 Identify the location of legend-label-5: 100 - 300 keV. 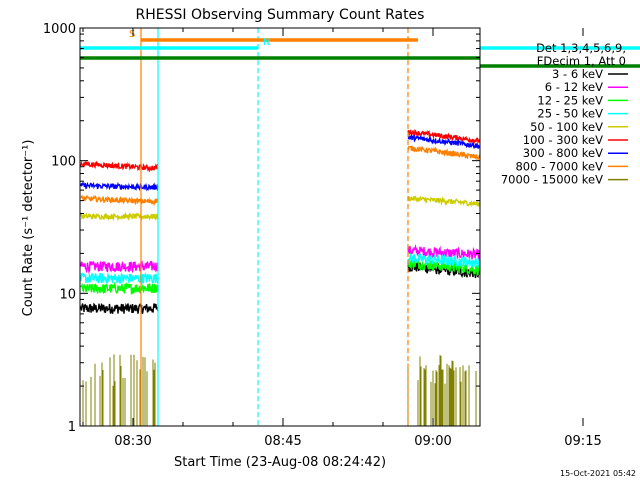
(563, 140).